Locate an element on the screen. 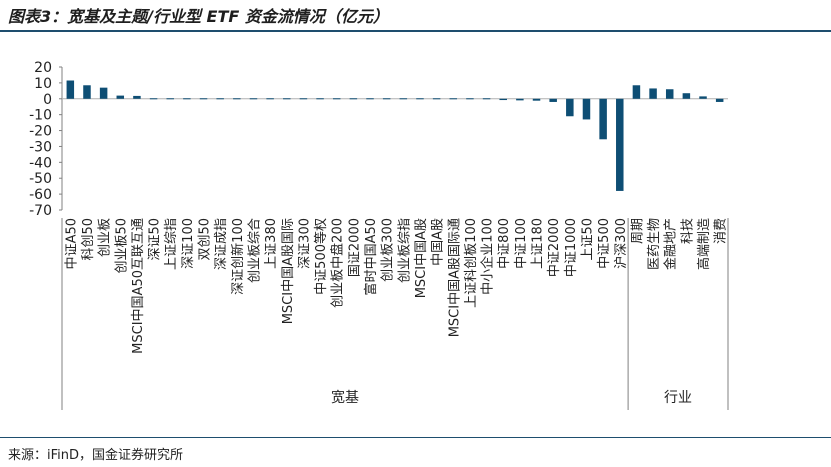  category-label: 深证50 is located at coordinates (155, 239).